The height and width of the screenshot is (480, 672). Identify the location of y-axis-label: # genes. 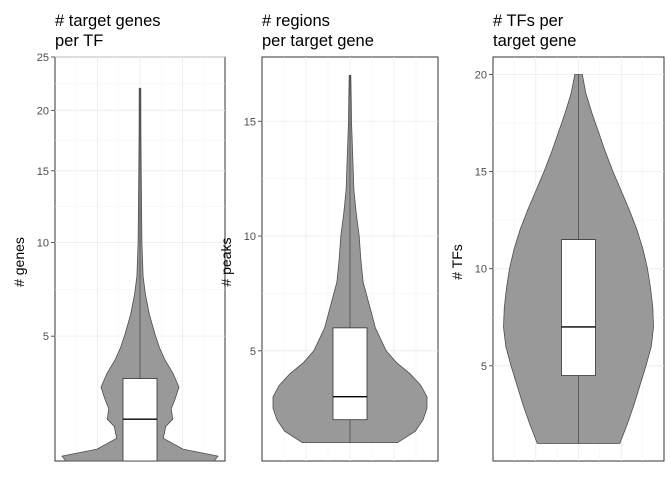
(19, 262).